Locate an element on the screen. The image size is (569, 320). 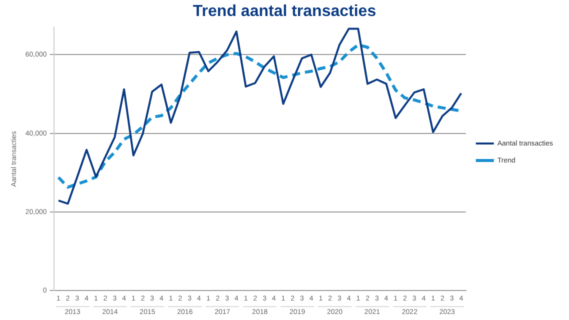
chart-title: Trend aantal transacties is located at coordinates (284, 11).